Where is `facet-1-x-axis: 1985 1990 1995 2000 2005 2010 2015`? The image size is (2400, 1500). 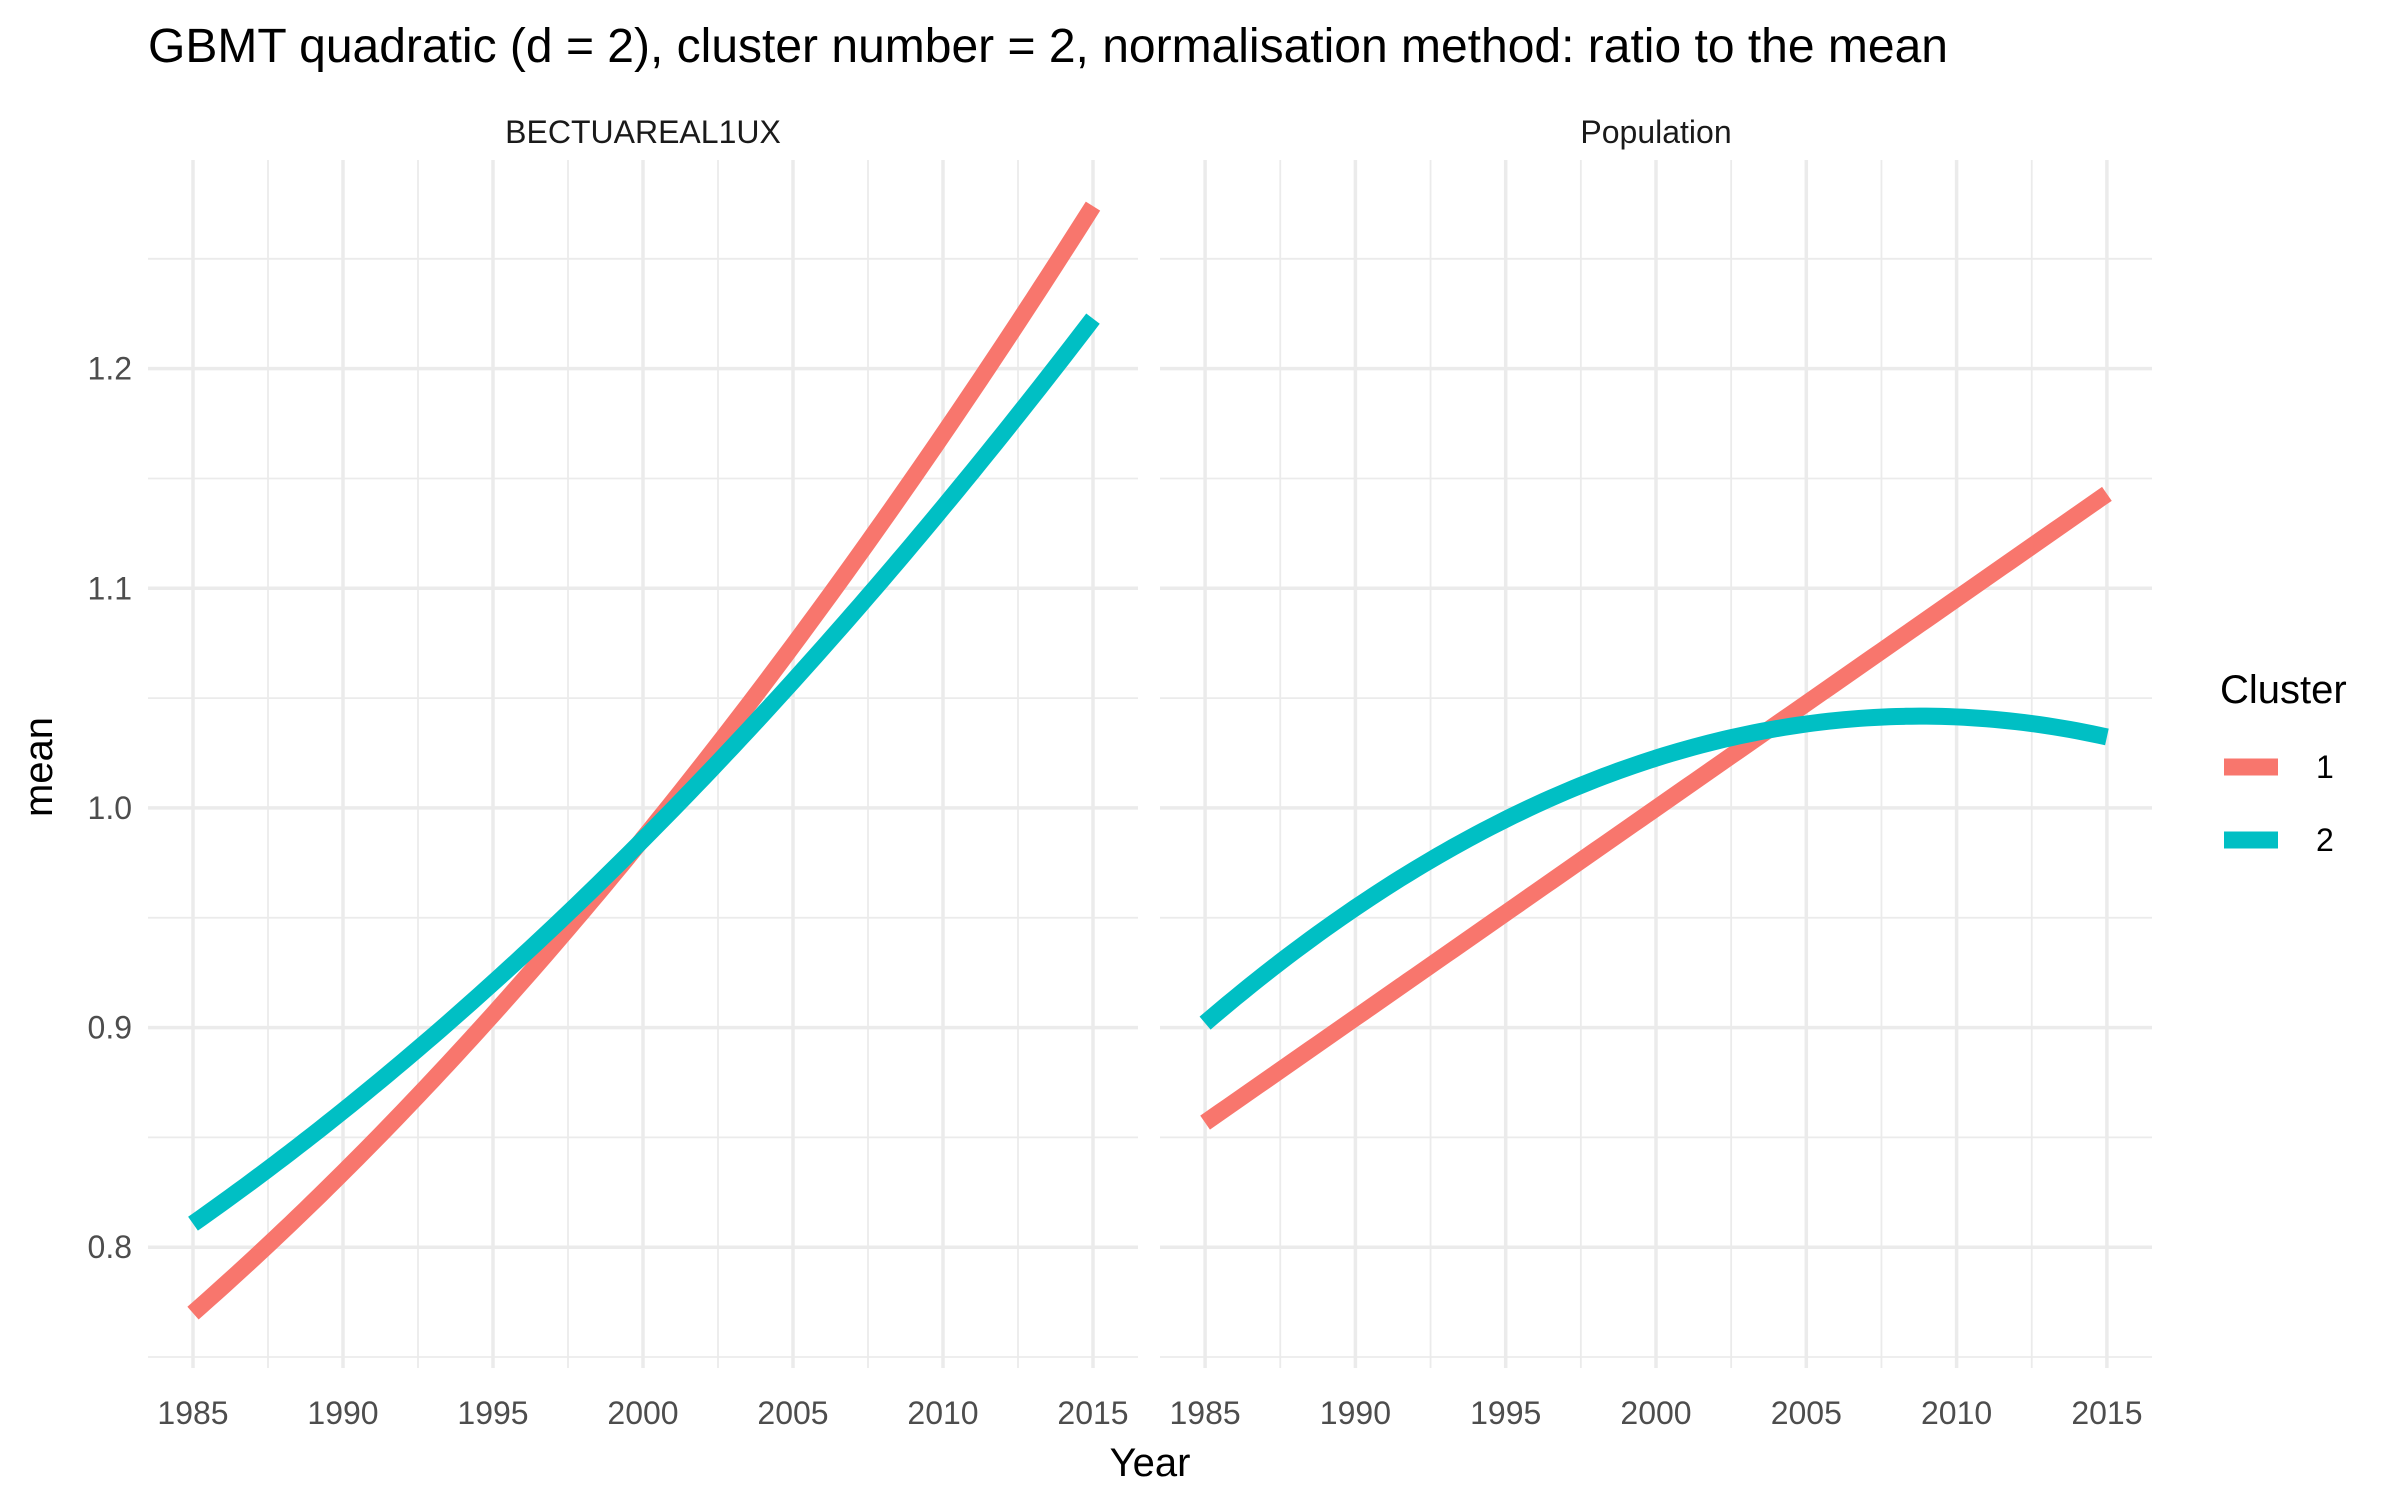
facet-1-x-axis: 1985 1990 1995 2000 2005 2010 2015 is located at coordinates (642, 1413).